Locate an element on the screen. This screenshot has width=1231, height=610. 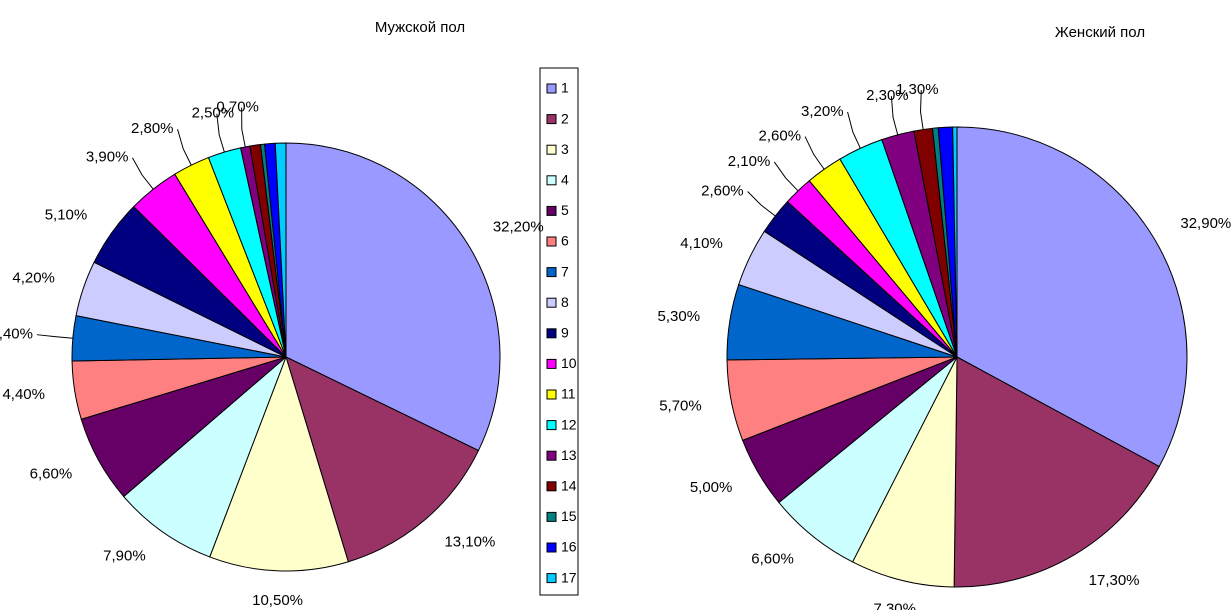
data-label: 17,30% is located at coordinates (1114, 580).